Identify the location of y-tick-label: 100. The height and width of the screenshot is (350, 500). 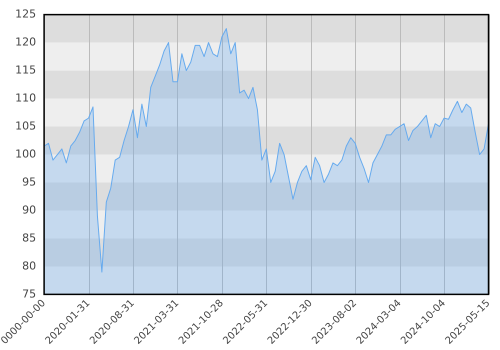
(25, 153).